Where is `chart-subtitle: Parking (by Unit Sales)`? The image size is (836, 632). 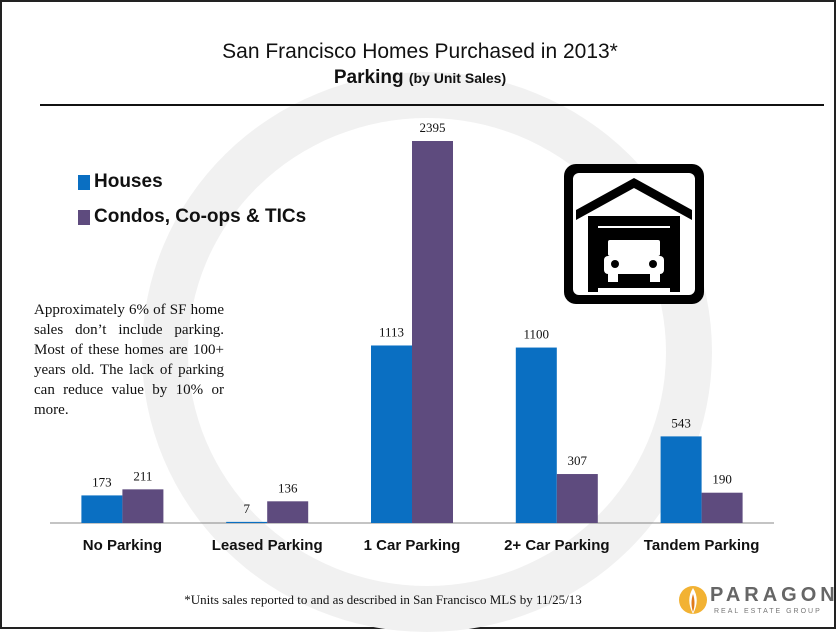
chart-subtitle: Parking (by Unit Sales) is located at coordinates (419, 78).